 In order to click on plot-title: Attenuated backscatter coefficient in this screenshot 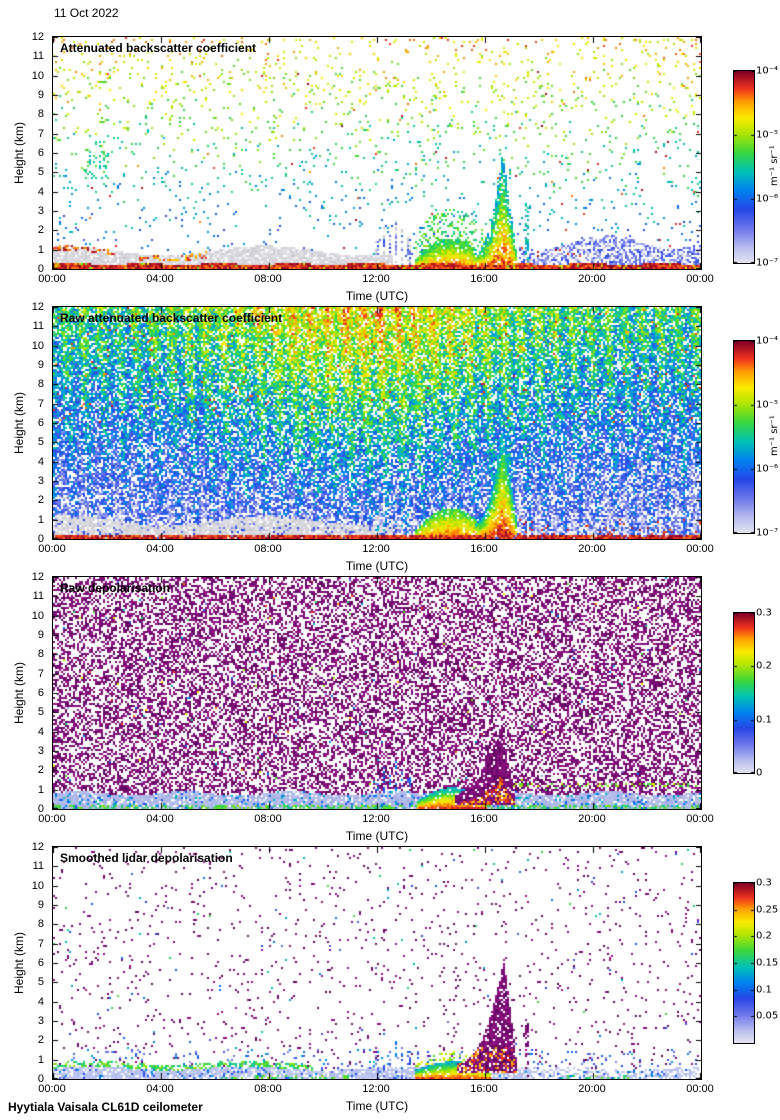, I will do `click(158, 48)`.